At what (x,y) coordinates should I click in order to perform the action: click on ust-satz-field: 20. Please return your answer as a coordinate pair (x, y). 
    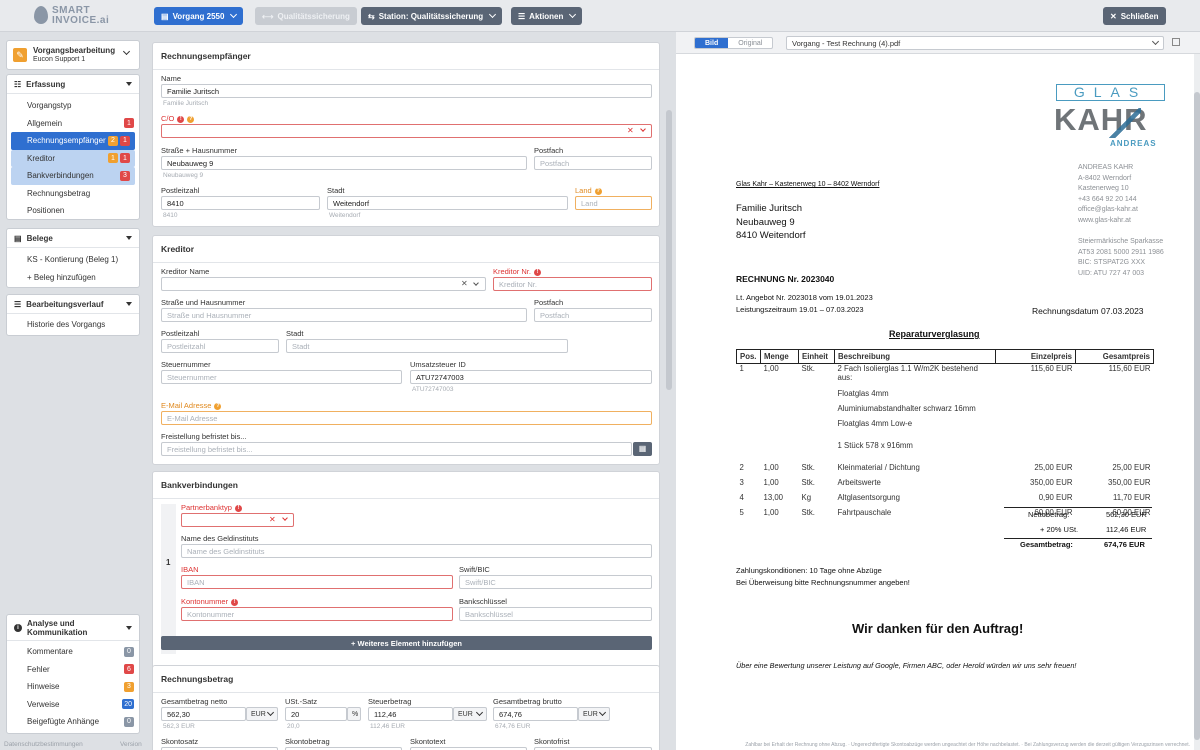
    Looking at the image, I should click on (316, 714).